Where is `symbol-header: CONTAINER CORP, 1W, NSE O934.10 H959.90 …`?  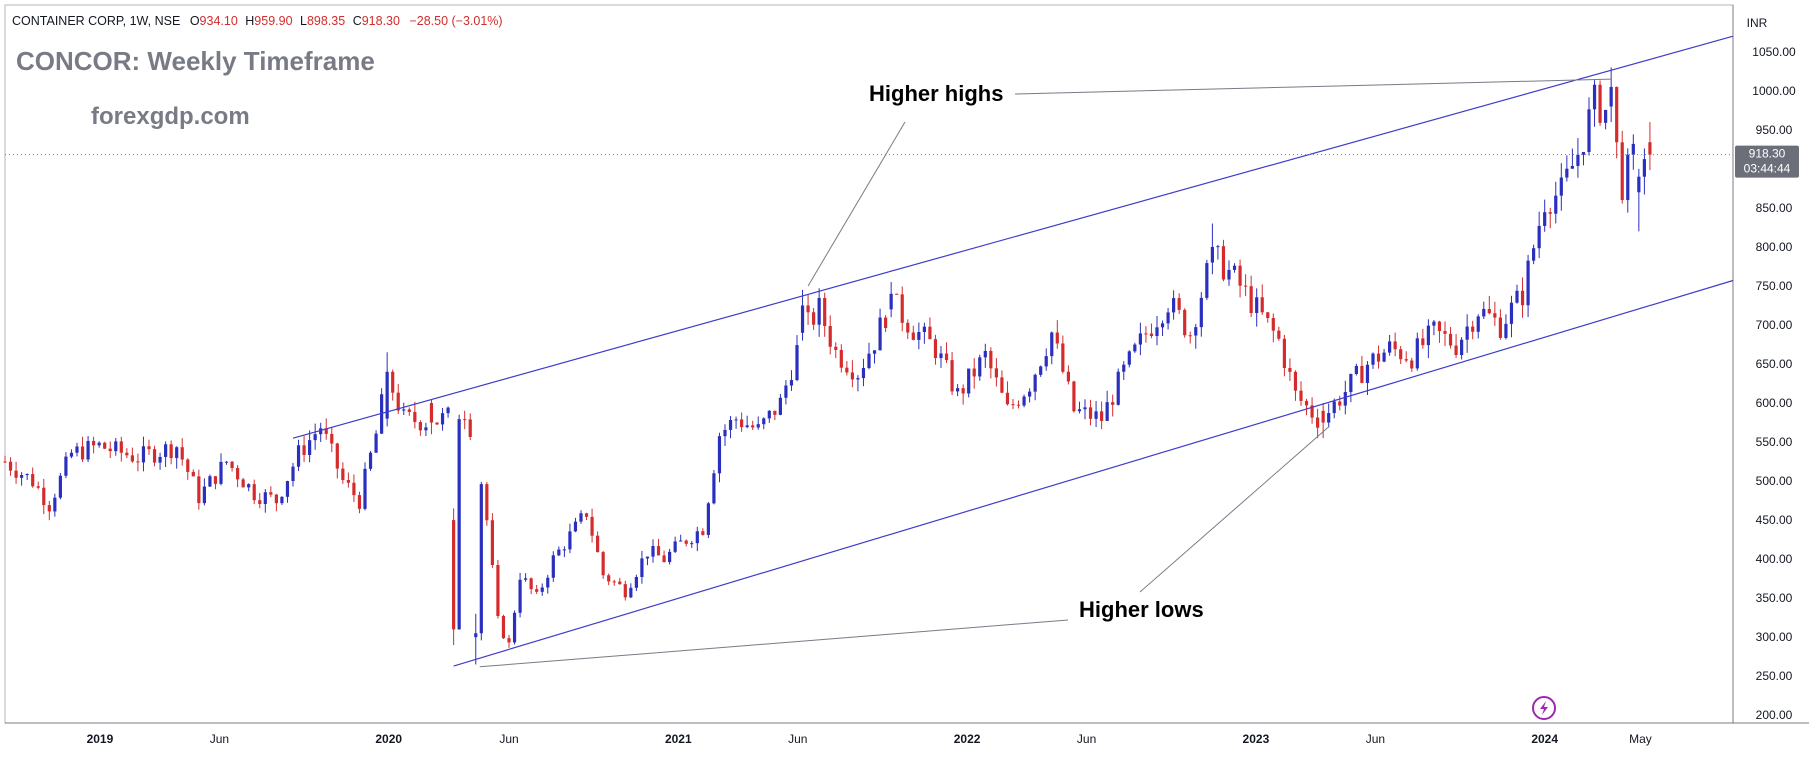
symbol-header: CONTAINER CORP, 1W, NSE O934.10 H959.90 … is located at coordinates (257, 21).